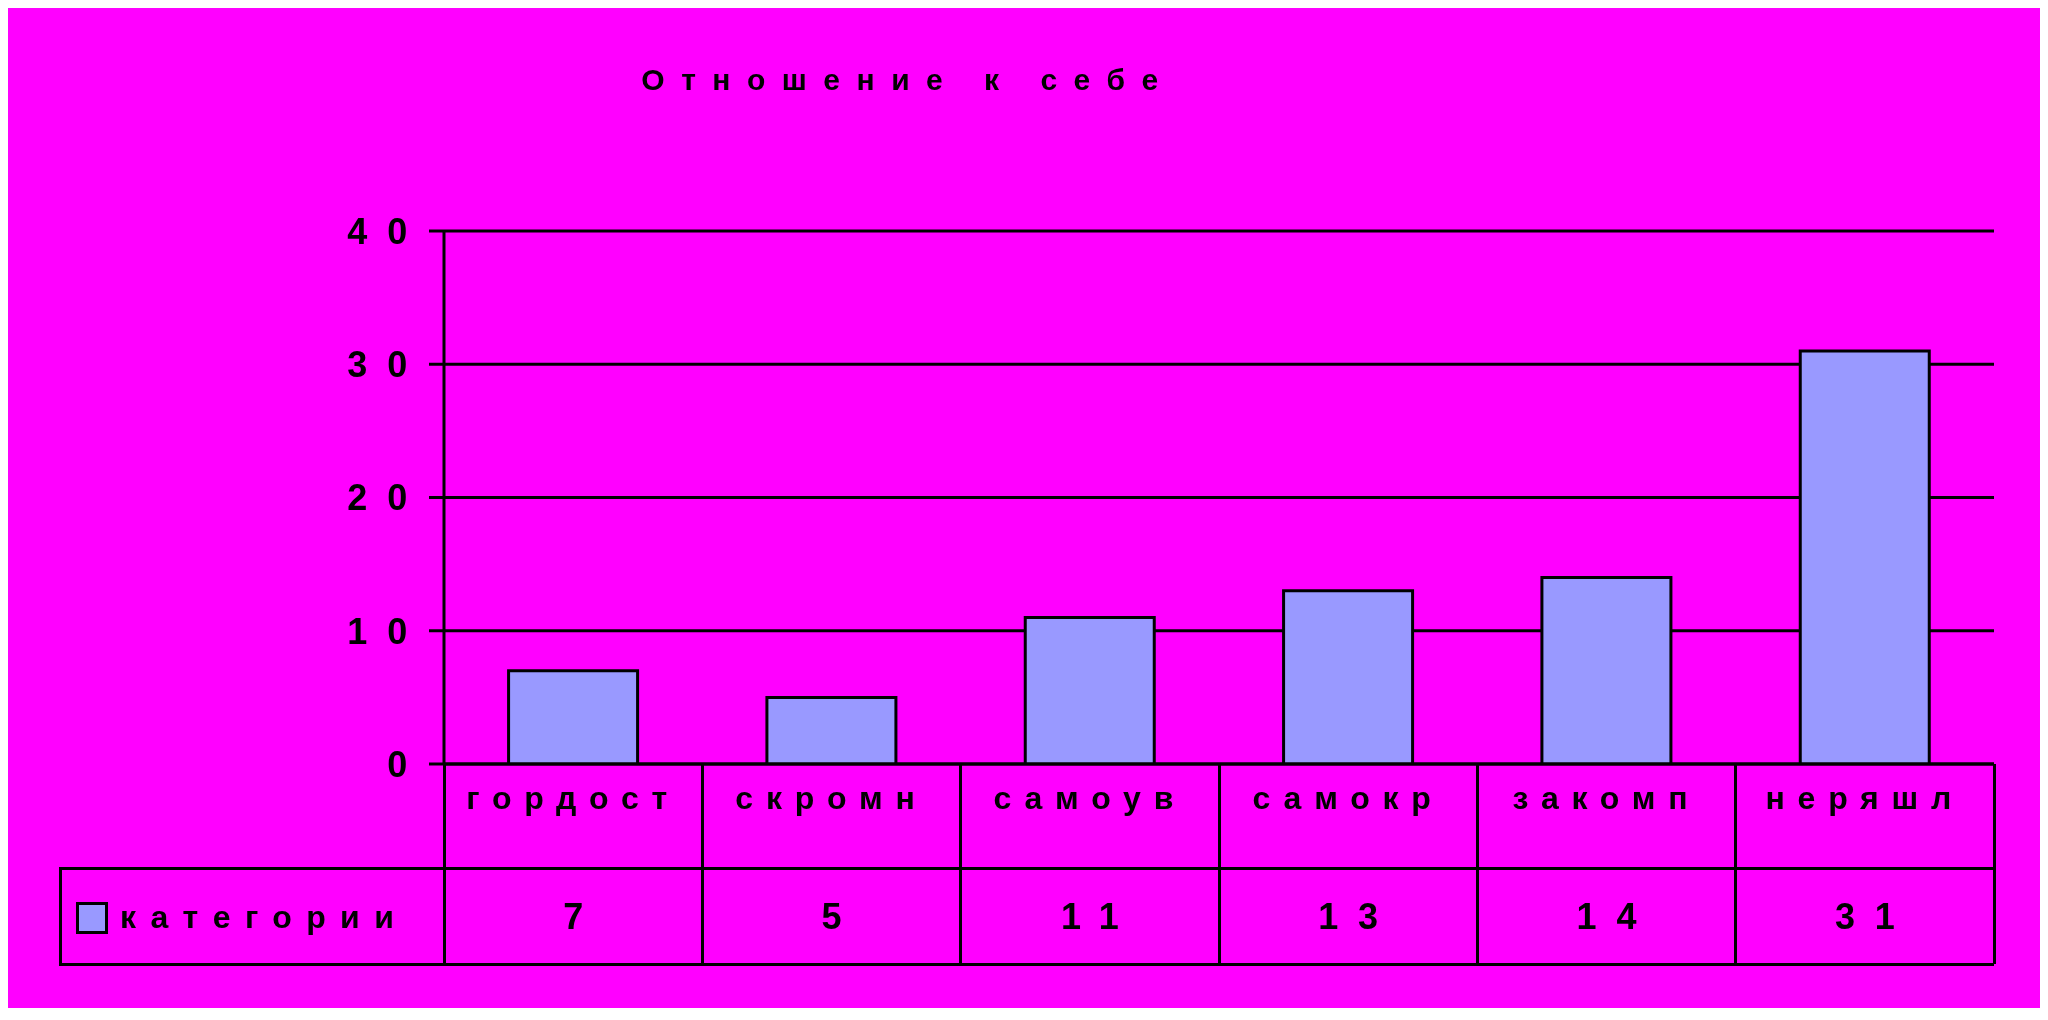  What do you see at coordinates (841, 917) in the screenshot?
I see `data-label: 5` at bounding box center [841, 917].